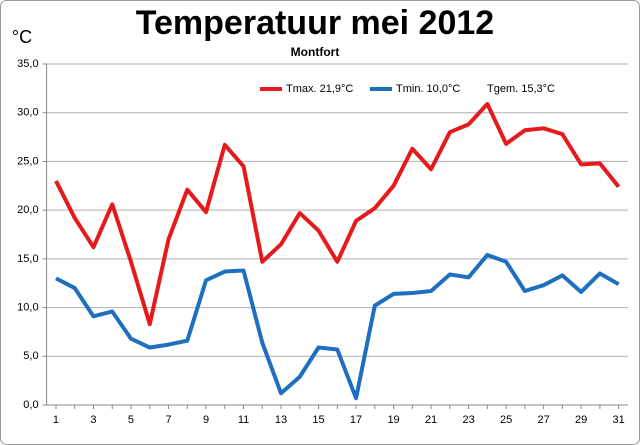  Describe the element at coordinates (30, 405) in the screenshot. I see `y-tick-label: 0,0` at that location.